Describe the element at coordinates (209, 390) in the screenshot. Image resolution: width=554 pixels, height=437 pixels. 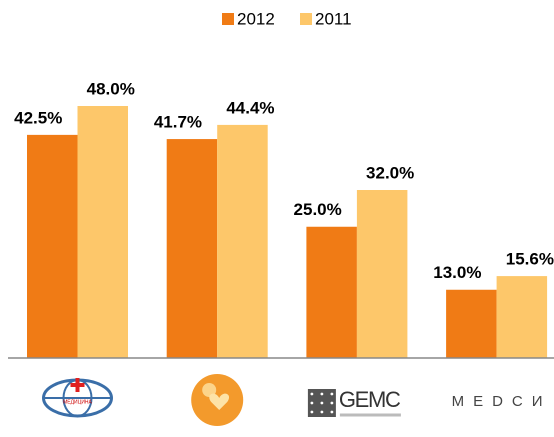
I see `logo-orange` at that location.